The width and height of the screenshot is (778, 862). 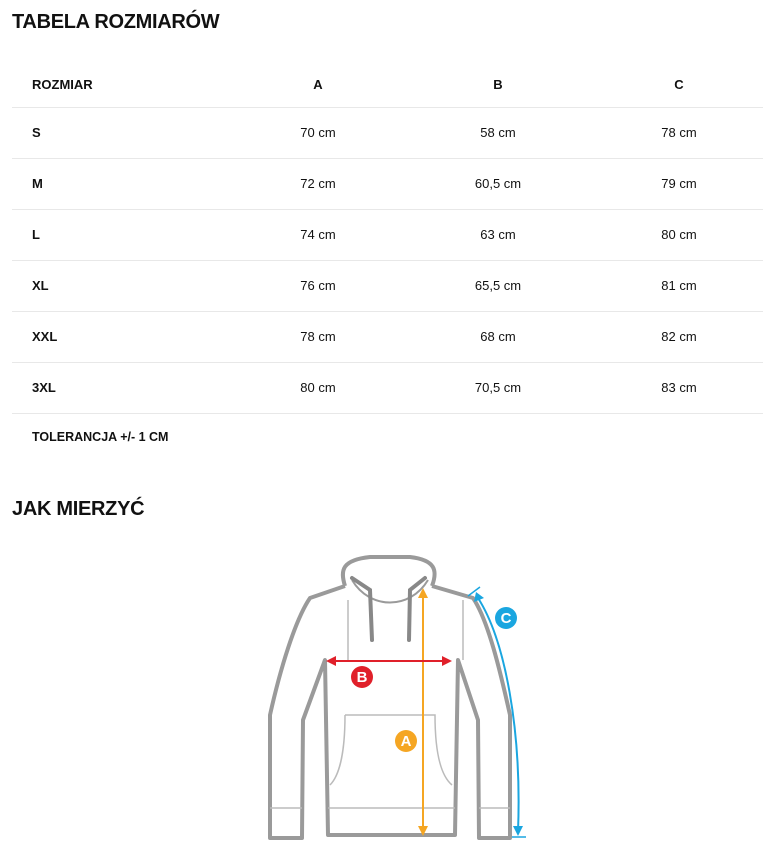 I want to click on header-cell: A, so click(x=318, y=84).